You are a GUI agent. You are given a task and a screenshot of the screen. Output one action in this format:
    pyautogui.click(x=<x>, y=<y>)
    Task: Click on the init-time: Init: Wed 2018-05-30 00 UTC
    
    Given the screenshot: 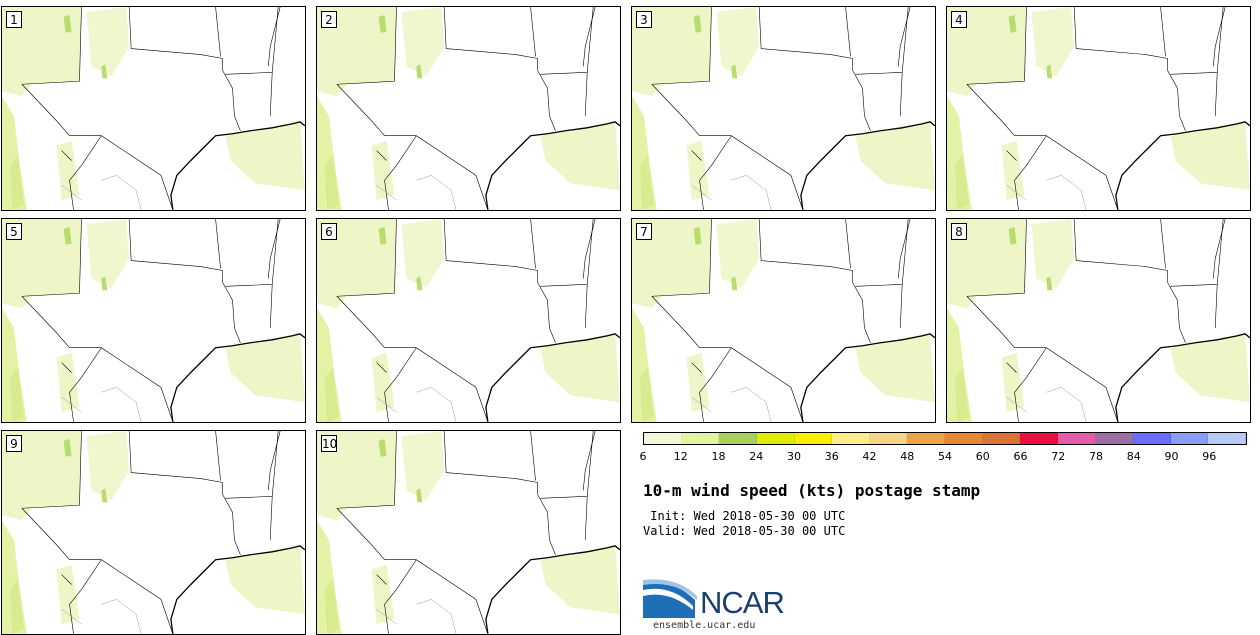 What is the action you would take?
    pyautogui.click(x=744, y=516)
    